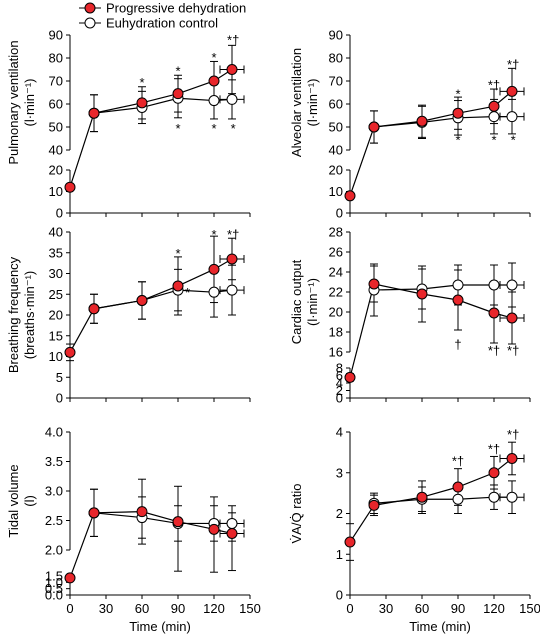  Describe the element at coordinates (54, 520) in the screenshot. I see `y-tick-label: 2.5` at that location.